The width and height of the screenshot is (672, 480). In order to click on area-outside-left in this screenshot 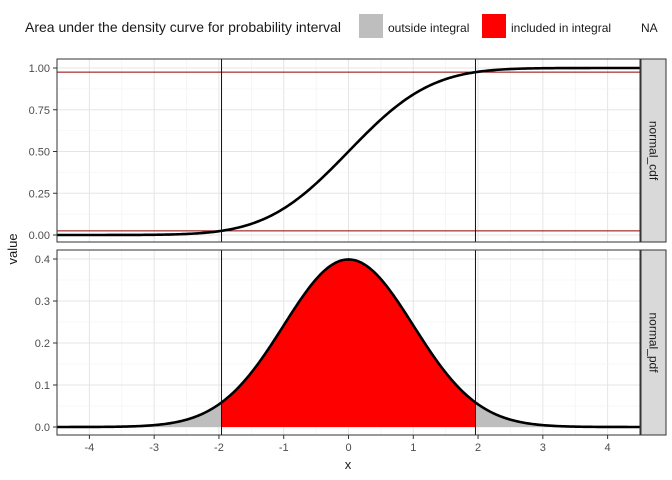, I will do `click(139, 414)`.